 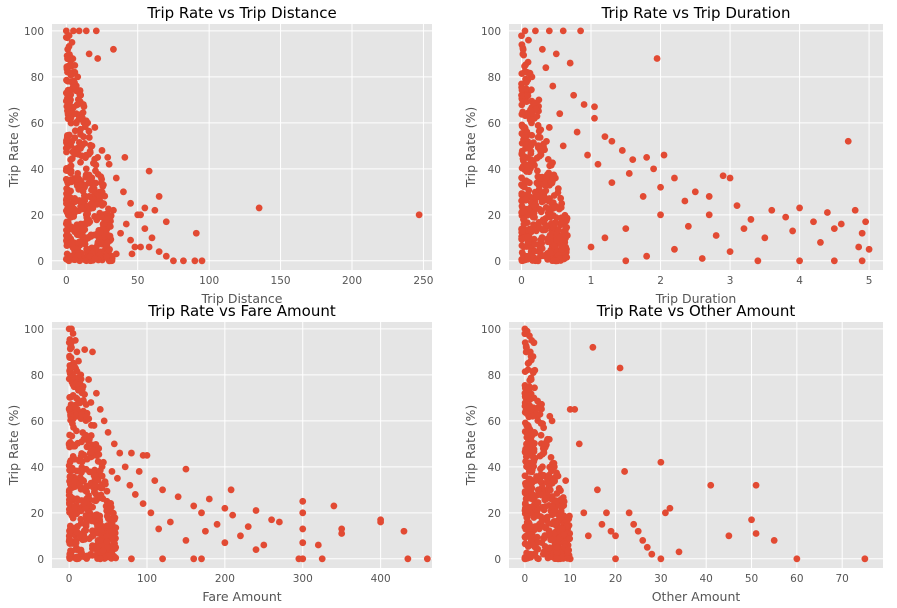 I want to click on y-tick-label: 0, so click(x=40, y=560).